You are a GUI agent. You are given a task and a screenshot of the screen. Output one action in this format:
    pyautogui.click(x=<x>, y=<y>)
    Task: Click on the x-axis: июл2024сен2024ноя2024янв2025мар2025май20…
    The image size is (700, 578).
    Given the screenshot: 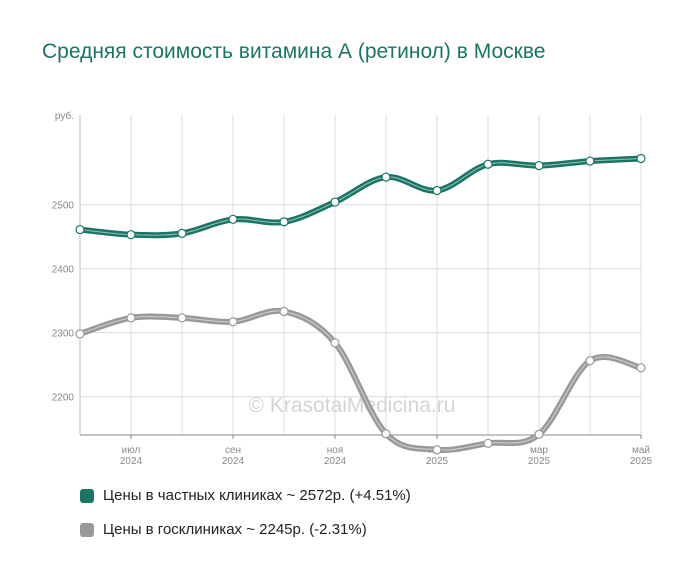 What is the action you would take?
    pyautogui.click(x=366, y=450)
    